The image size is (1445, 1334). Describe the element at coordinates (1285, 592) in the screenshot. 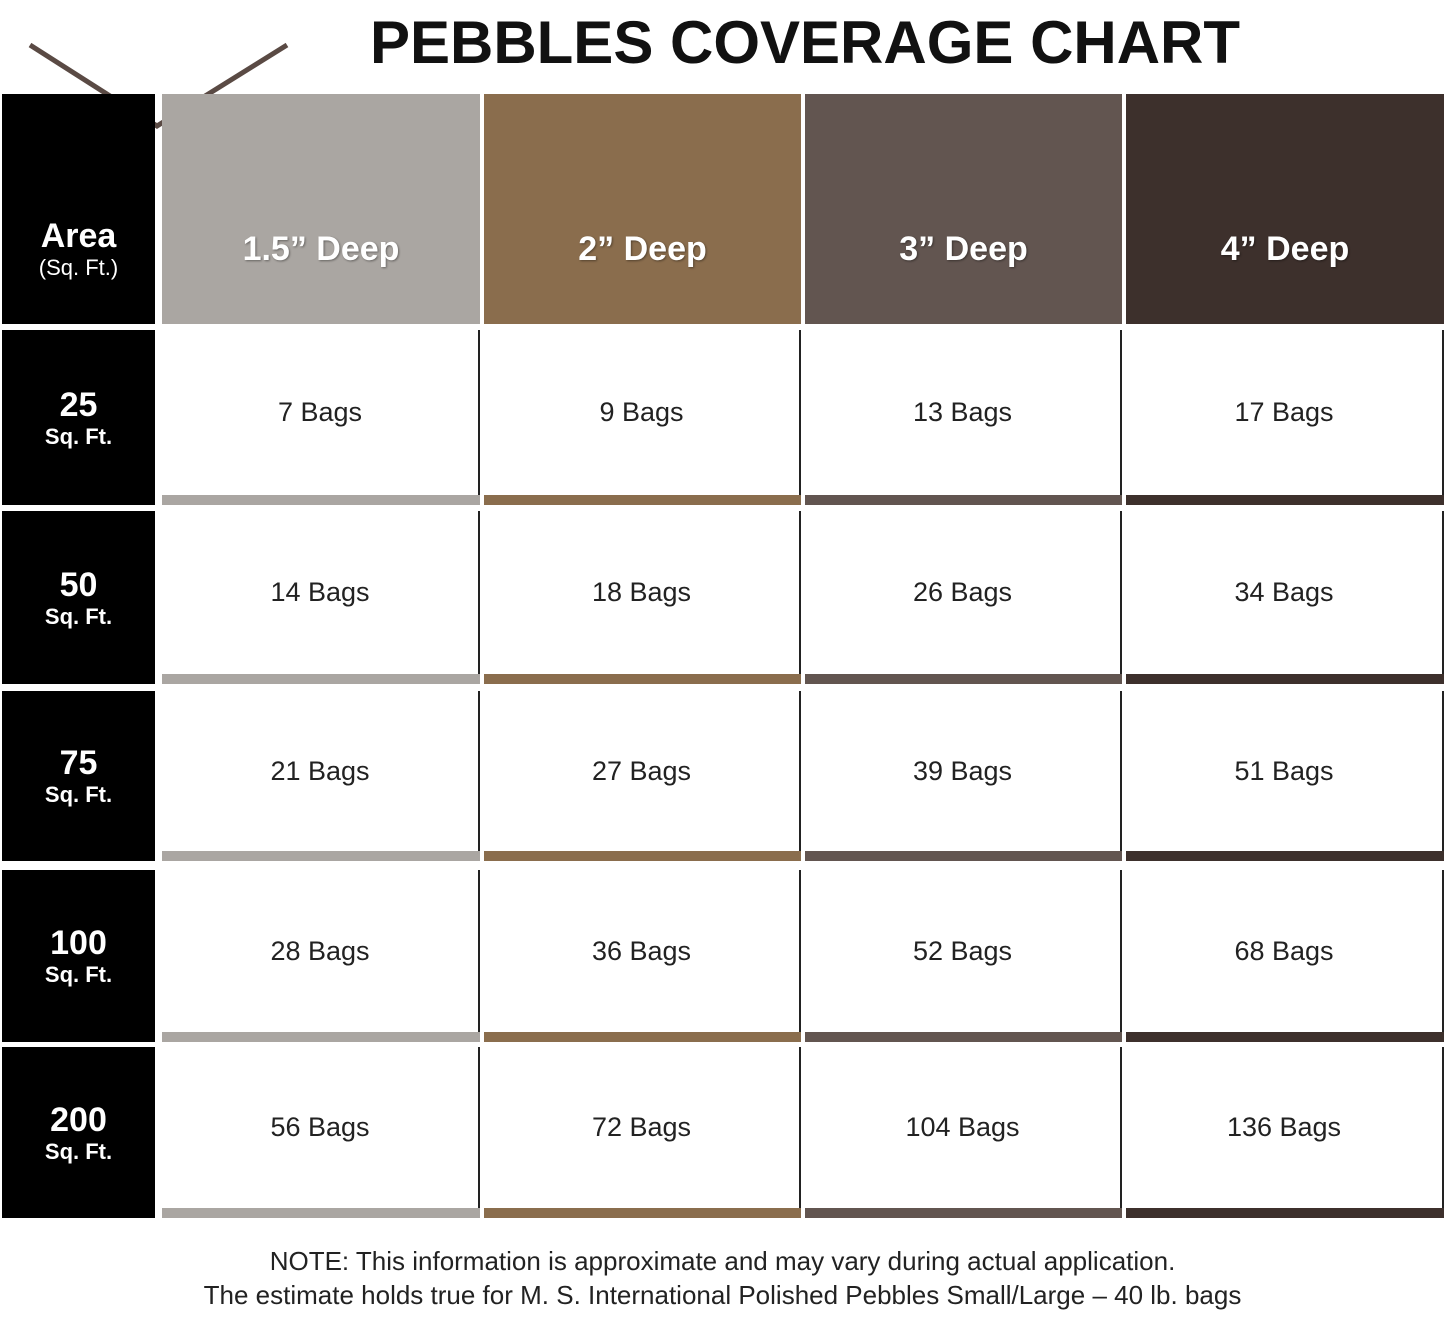

I see `cell: 34 Bags` at that location.